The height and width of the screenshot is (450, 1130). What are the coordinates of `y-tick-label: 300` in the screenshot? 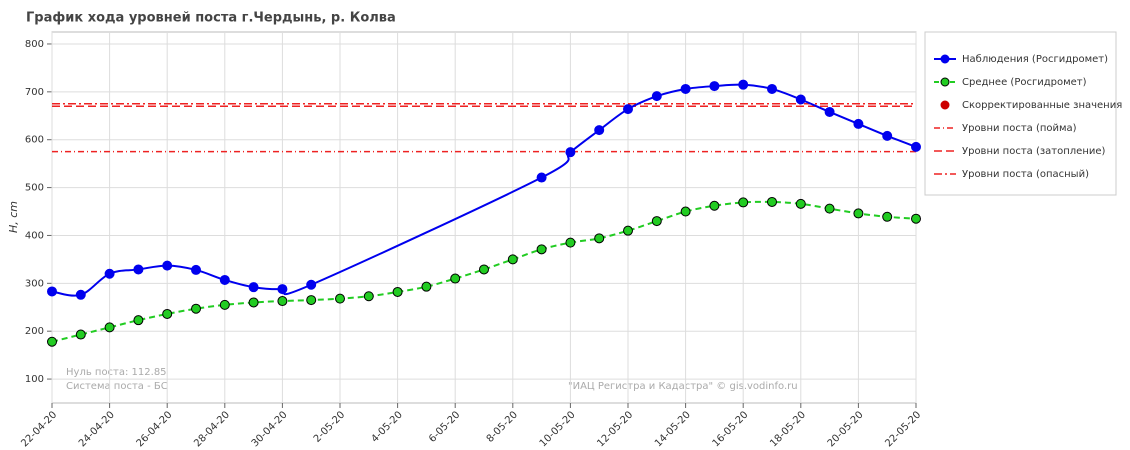 It's located at (34, 283).